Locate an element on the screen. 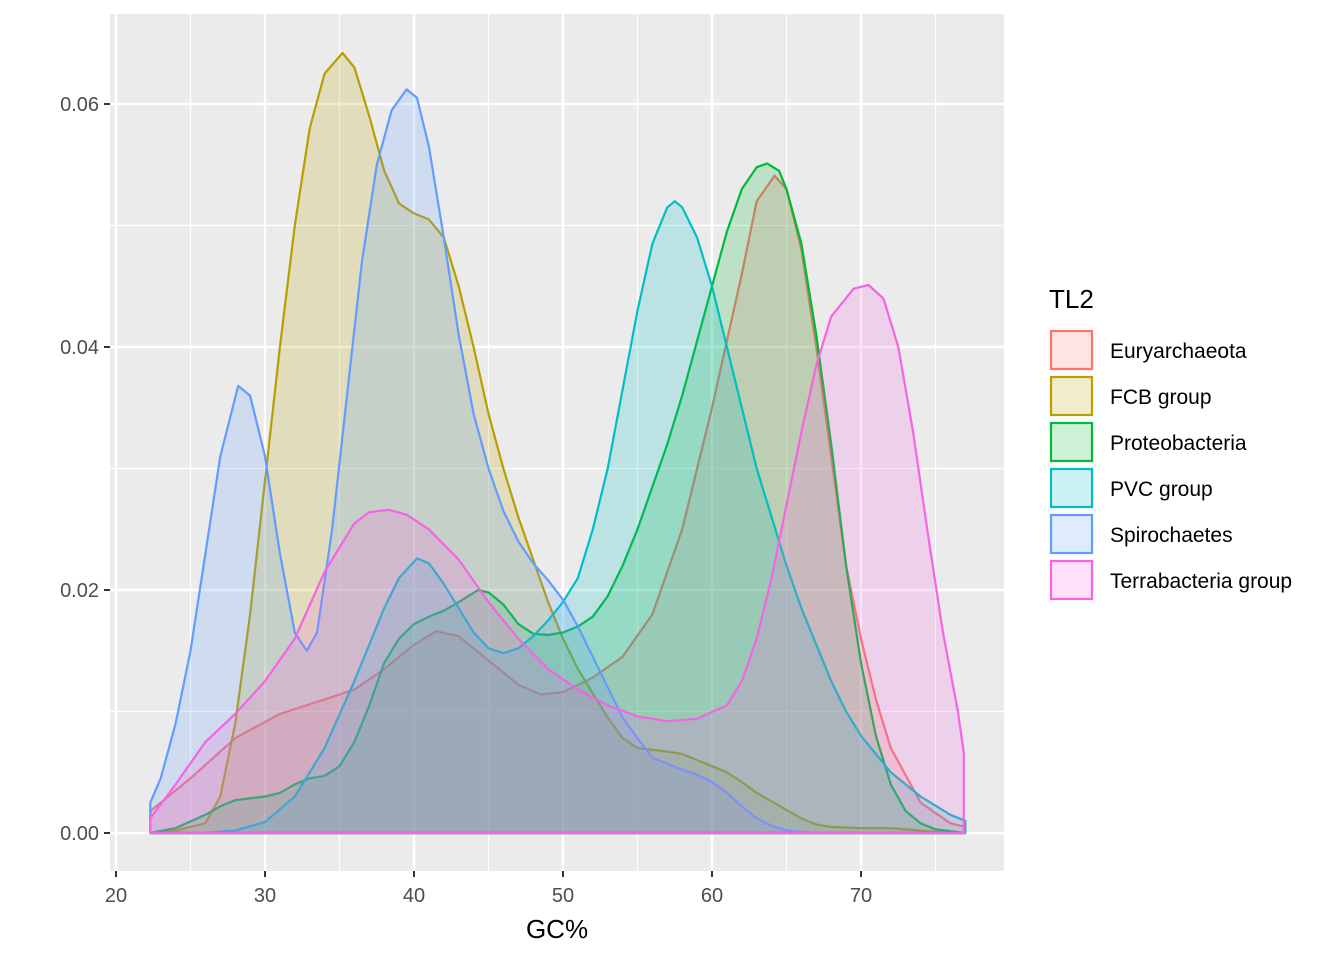  x-axis: 20 30 40 50 60 70 is located at coordinates (488, 889).